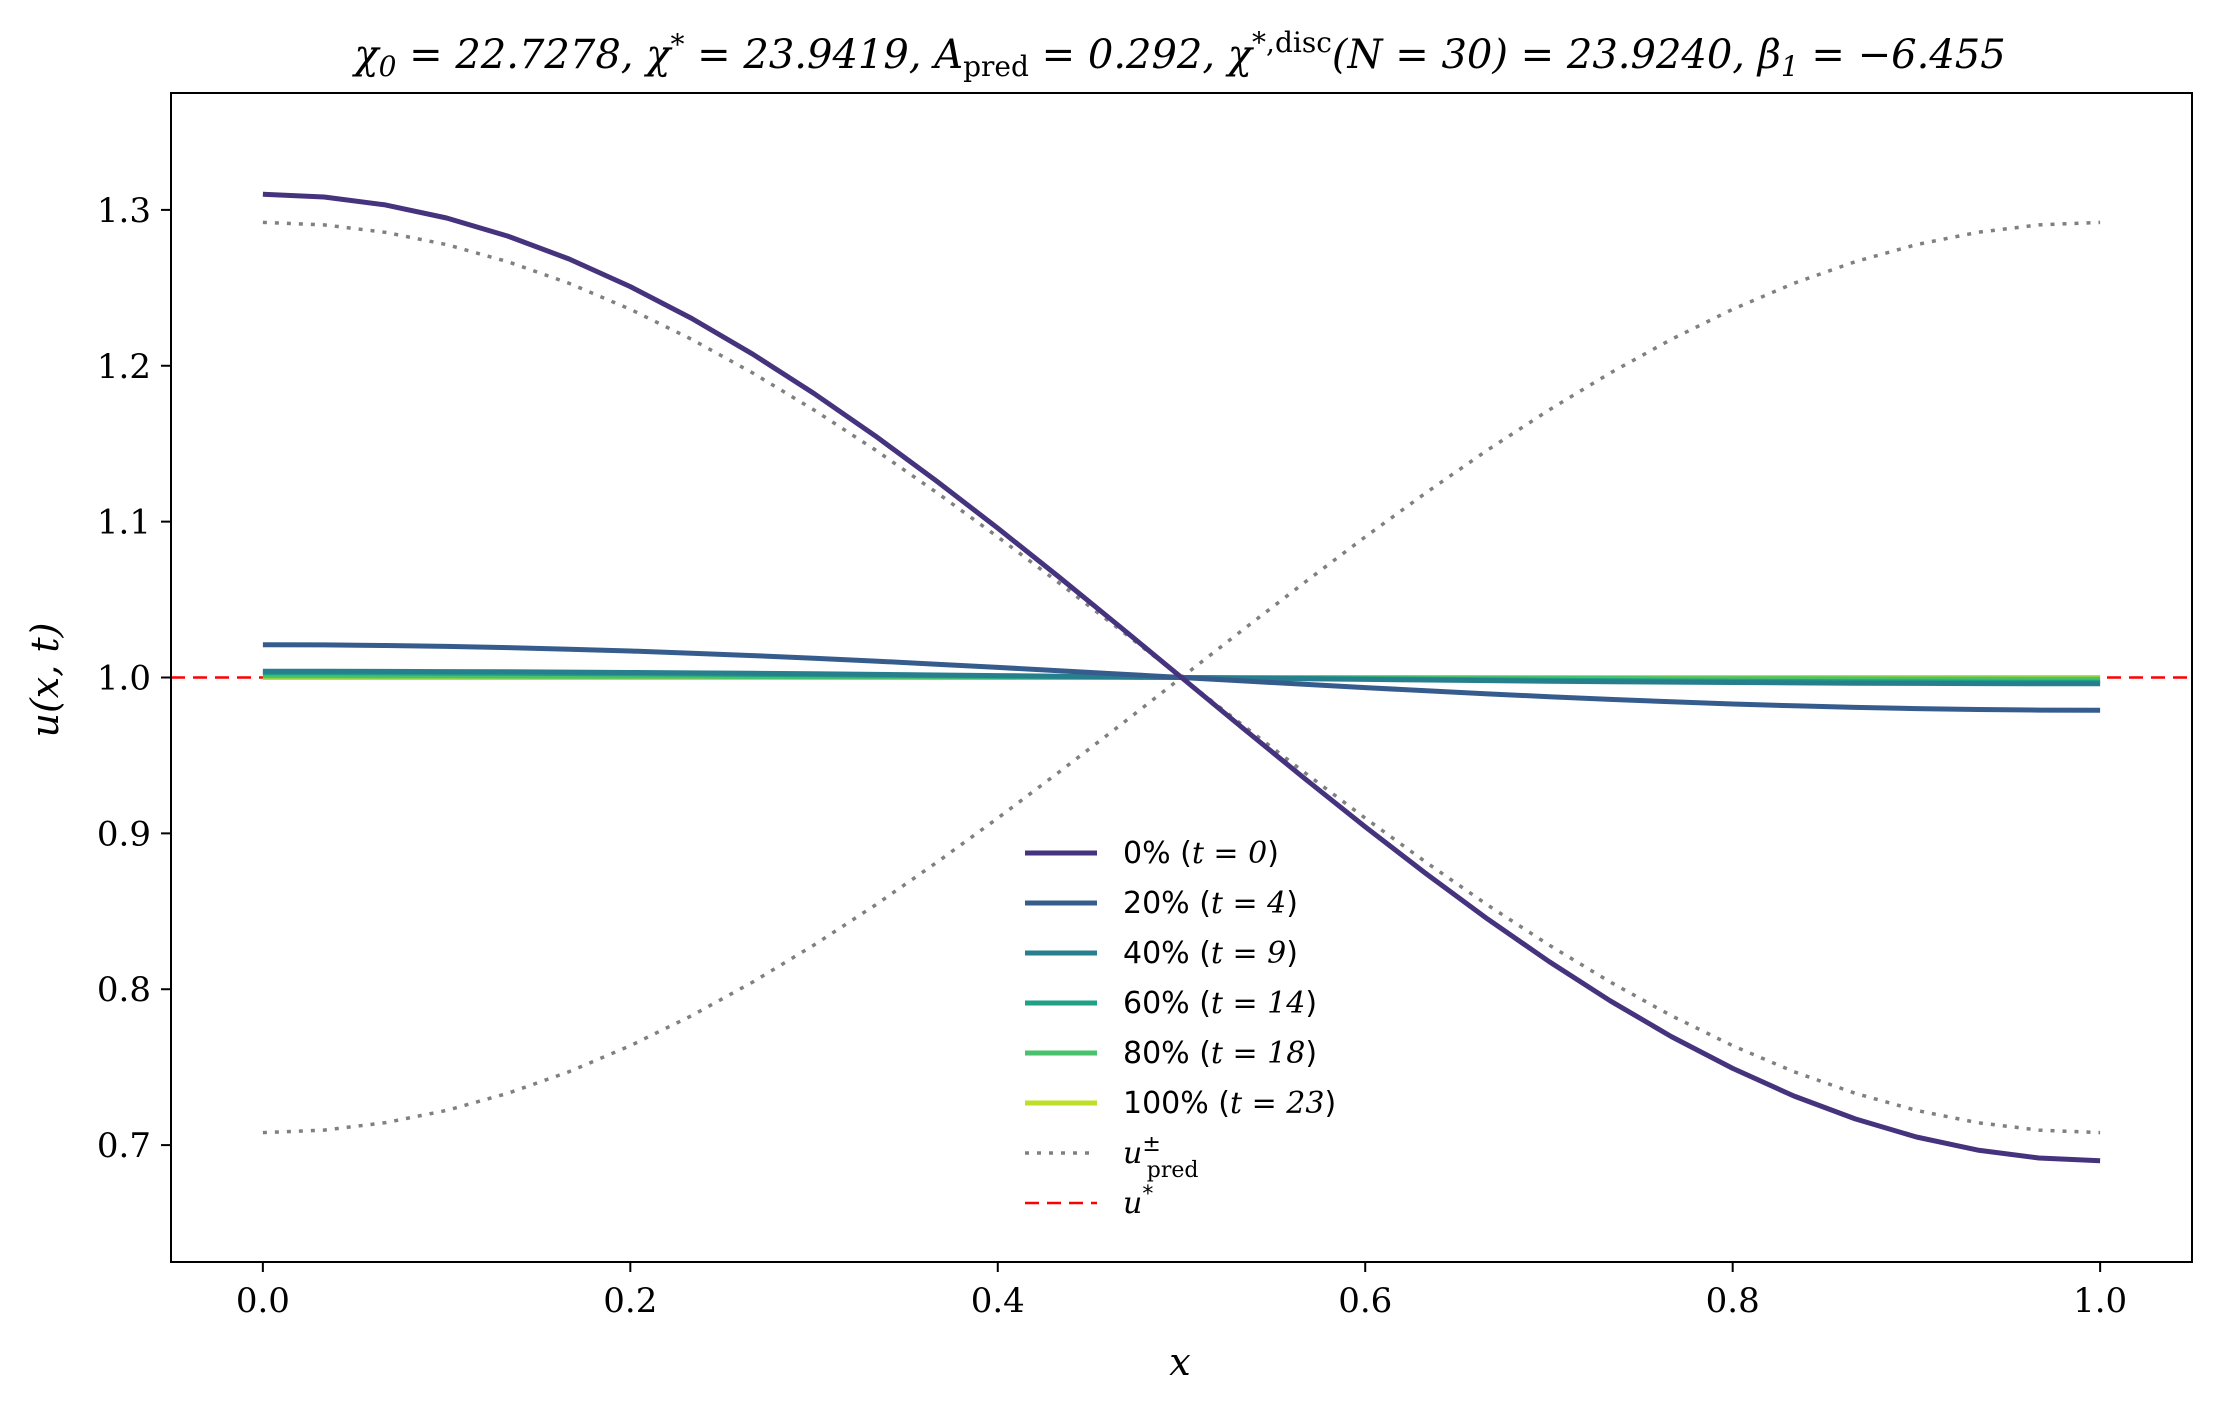  What do you see at coordinates (124, 1146) in the screenshot?
I see `y-tick-label: 0.7` at bounding box center [124, 1146].